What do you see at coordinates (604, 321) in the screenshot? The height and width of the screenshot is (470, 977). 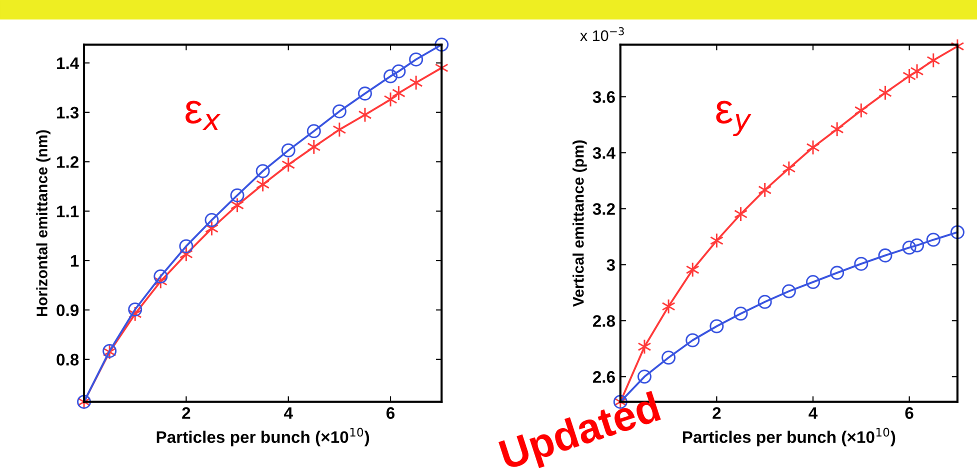 I see `y-tick-label: 2.8` at bounding box center [604, 321].